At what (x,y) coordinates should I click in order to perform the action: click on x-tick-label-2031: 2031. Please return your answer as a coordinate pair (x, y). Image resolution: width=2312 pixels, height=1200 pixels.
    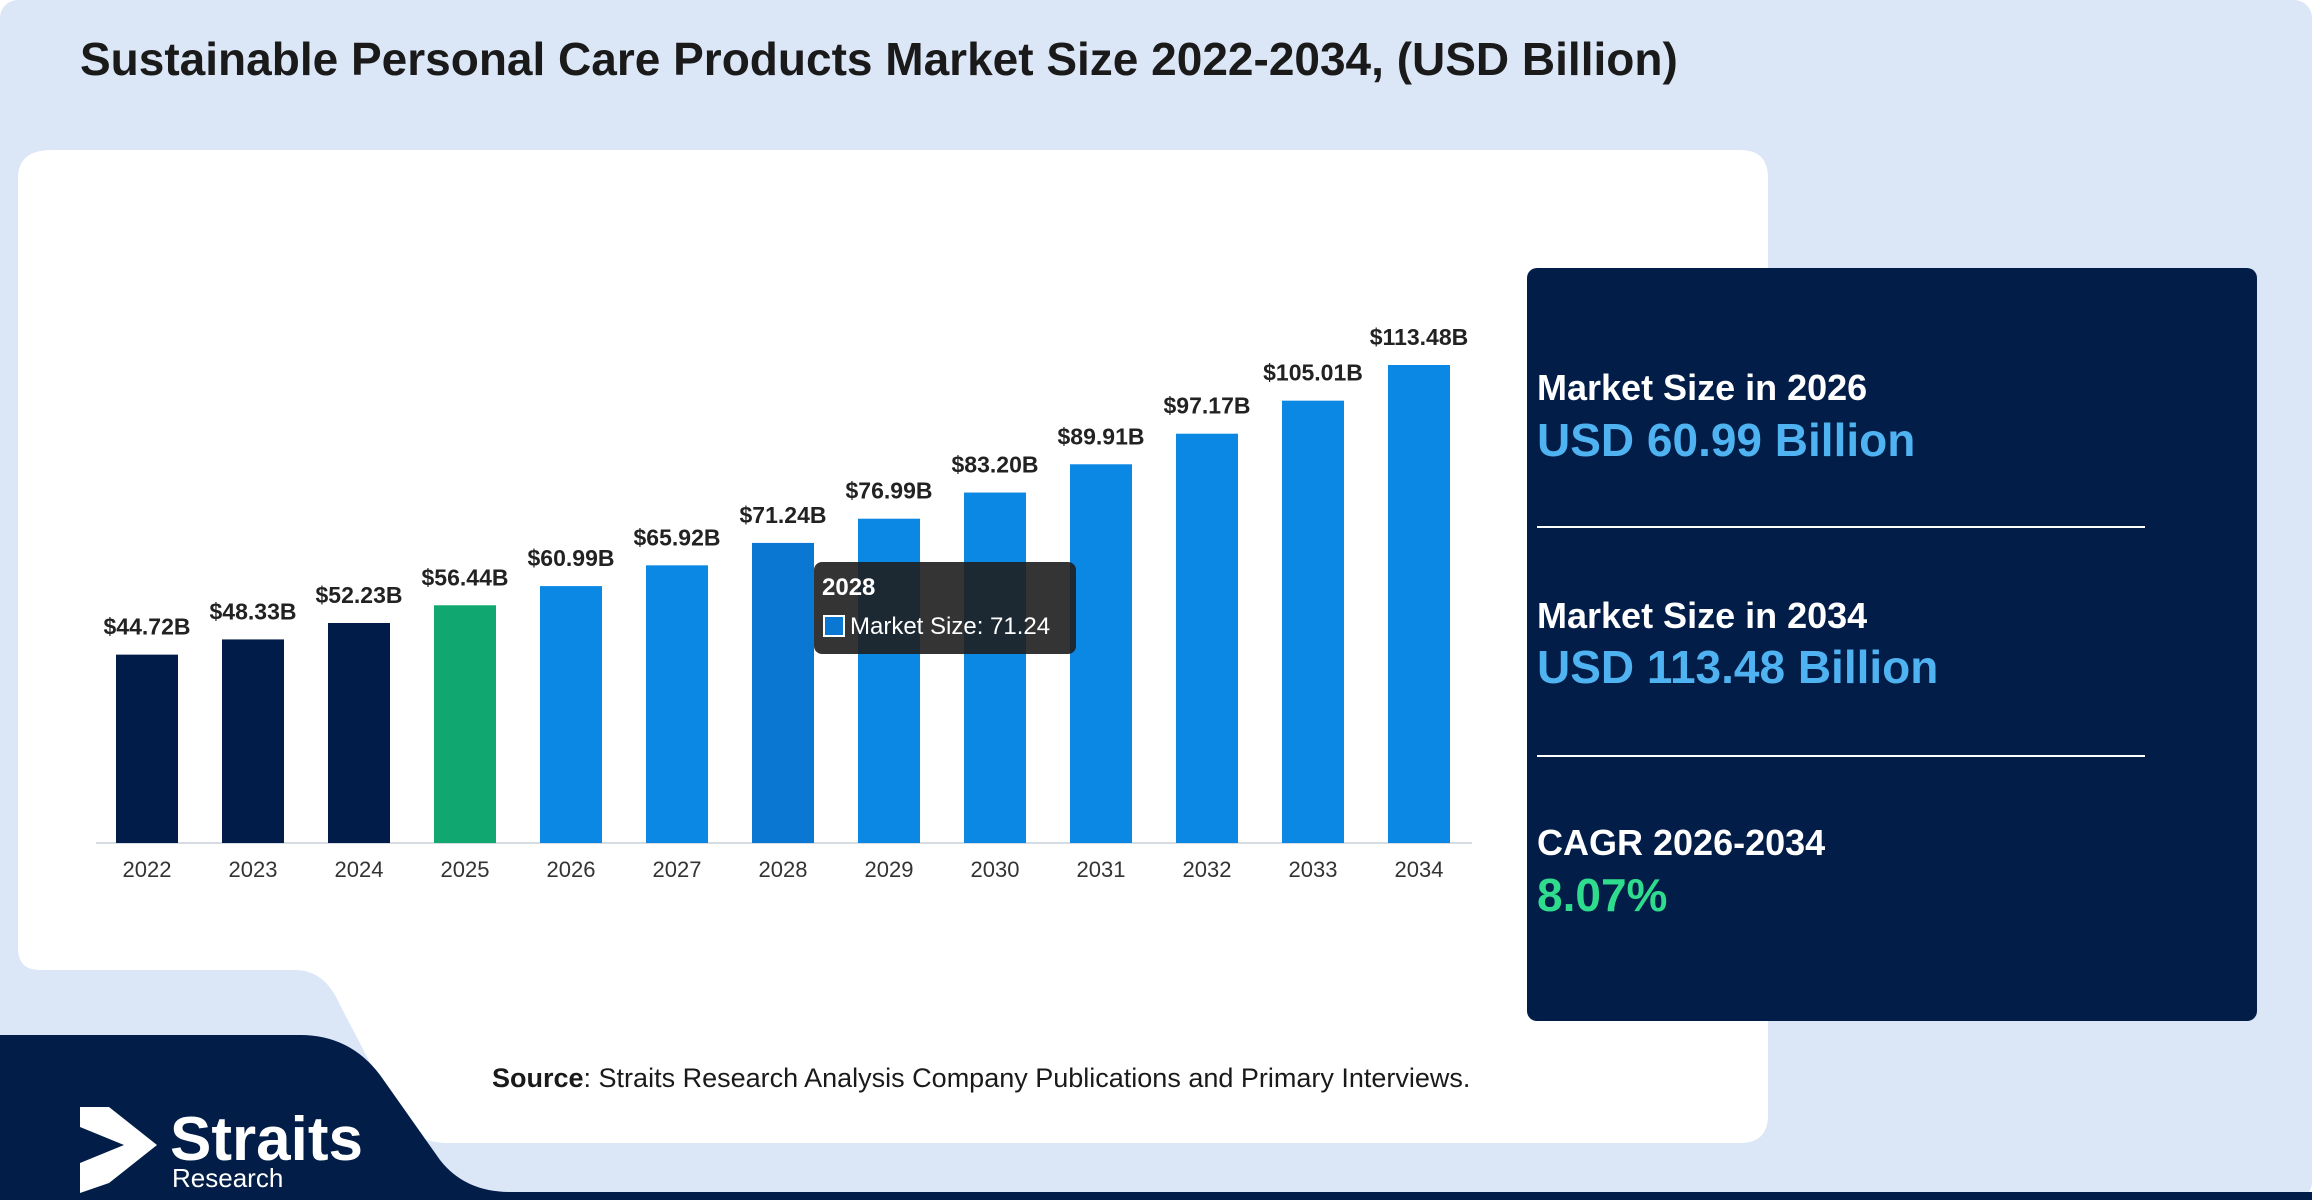
    Looking at the image, I should click on (1101, 869).